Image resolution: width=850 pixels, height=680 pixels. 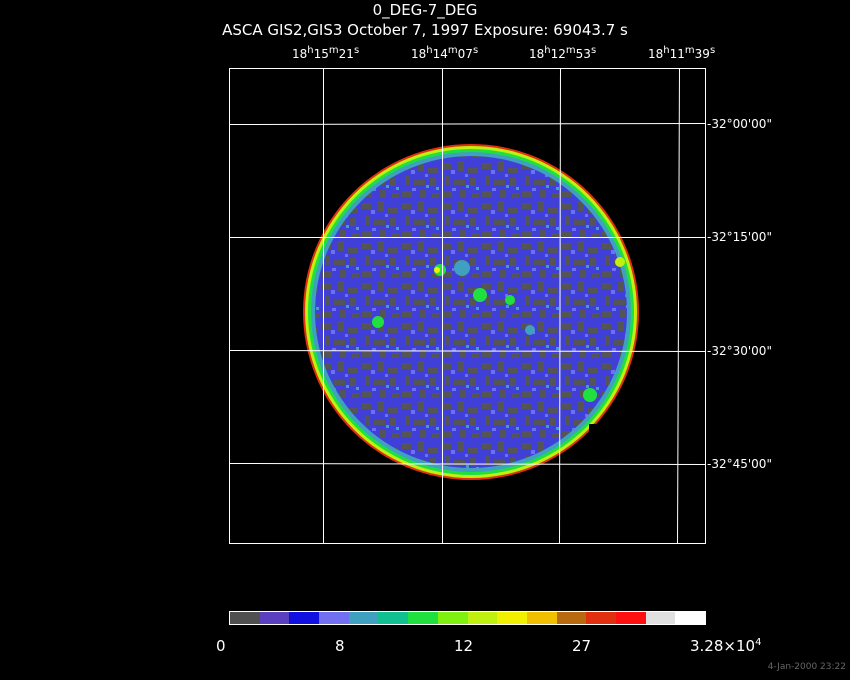 What do you see at coordinates (582, 646) in the screenshot?
I see `colorbar-tick-27: 27` at bounding box center [582, 646].